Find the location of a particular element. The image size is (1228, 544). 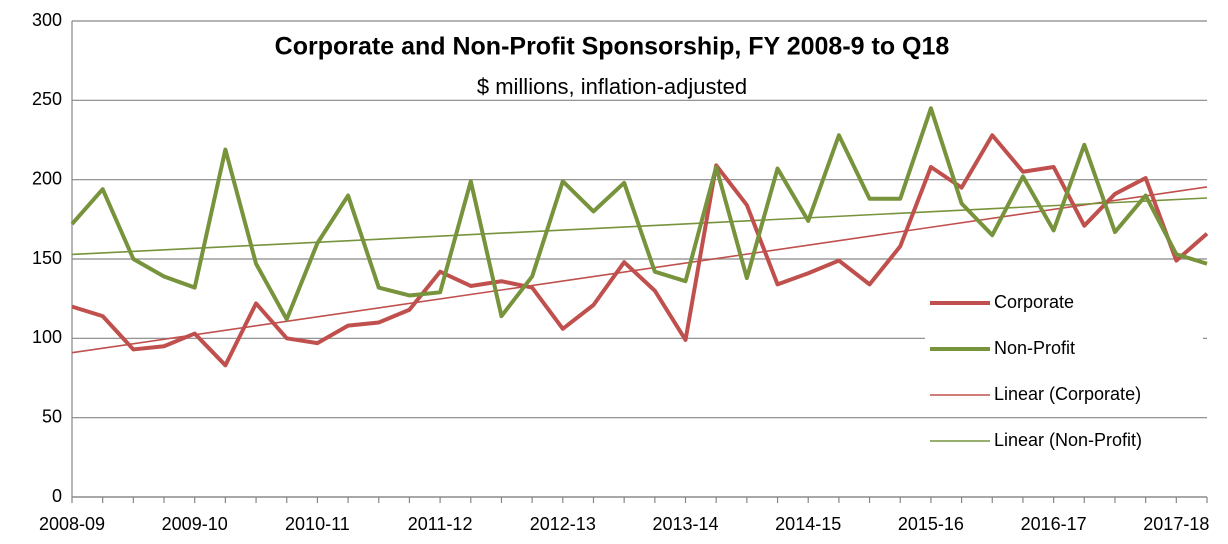

x-tick-label: 2008-09 is located at coordinates (72, 524).